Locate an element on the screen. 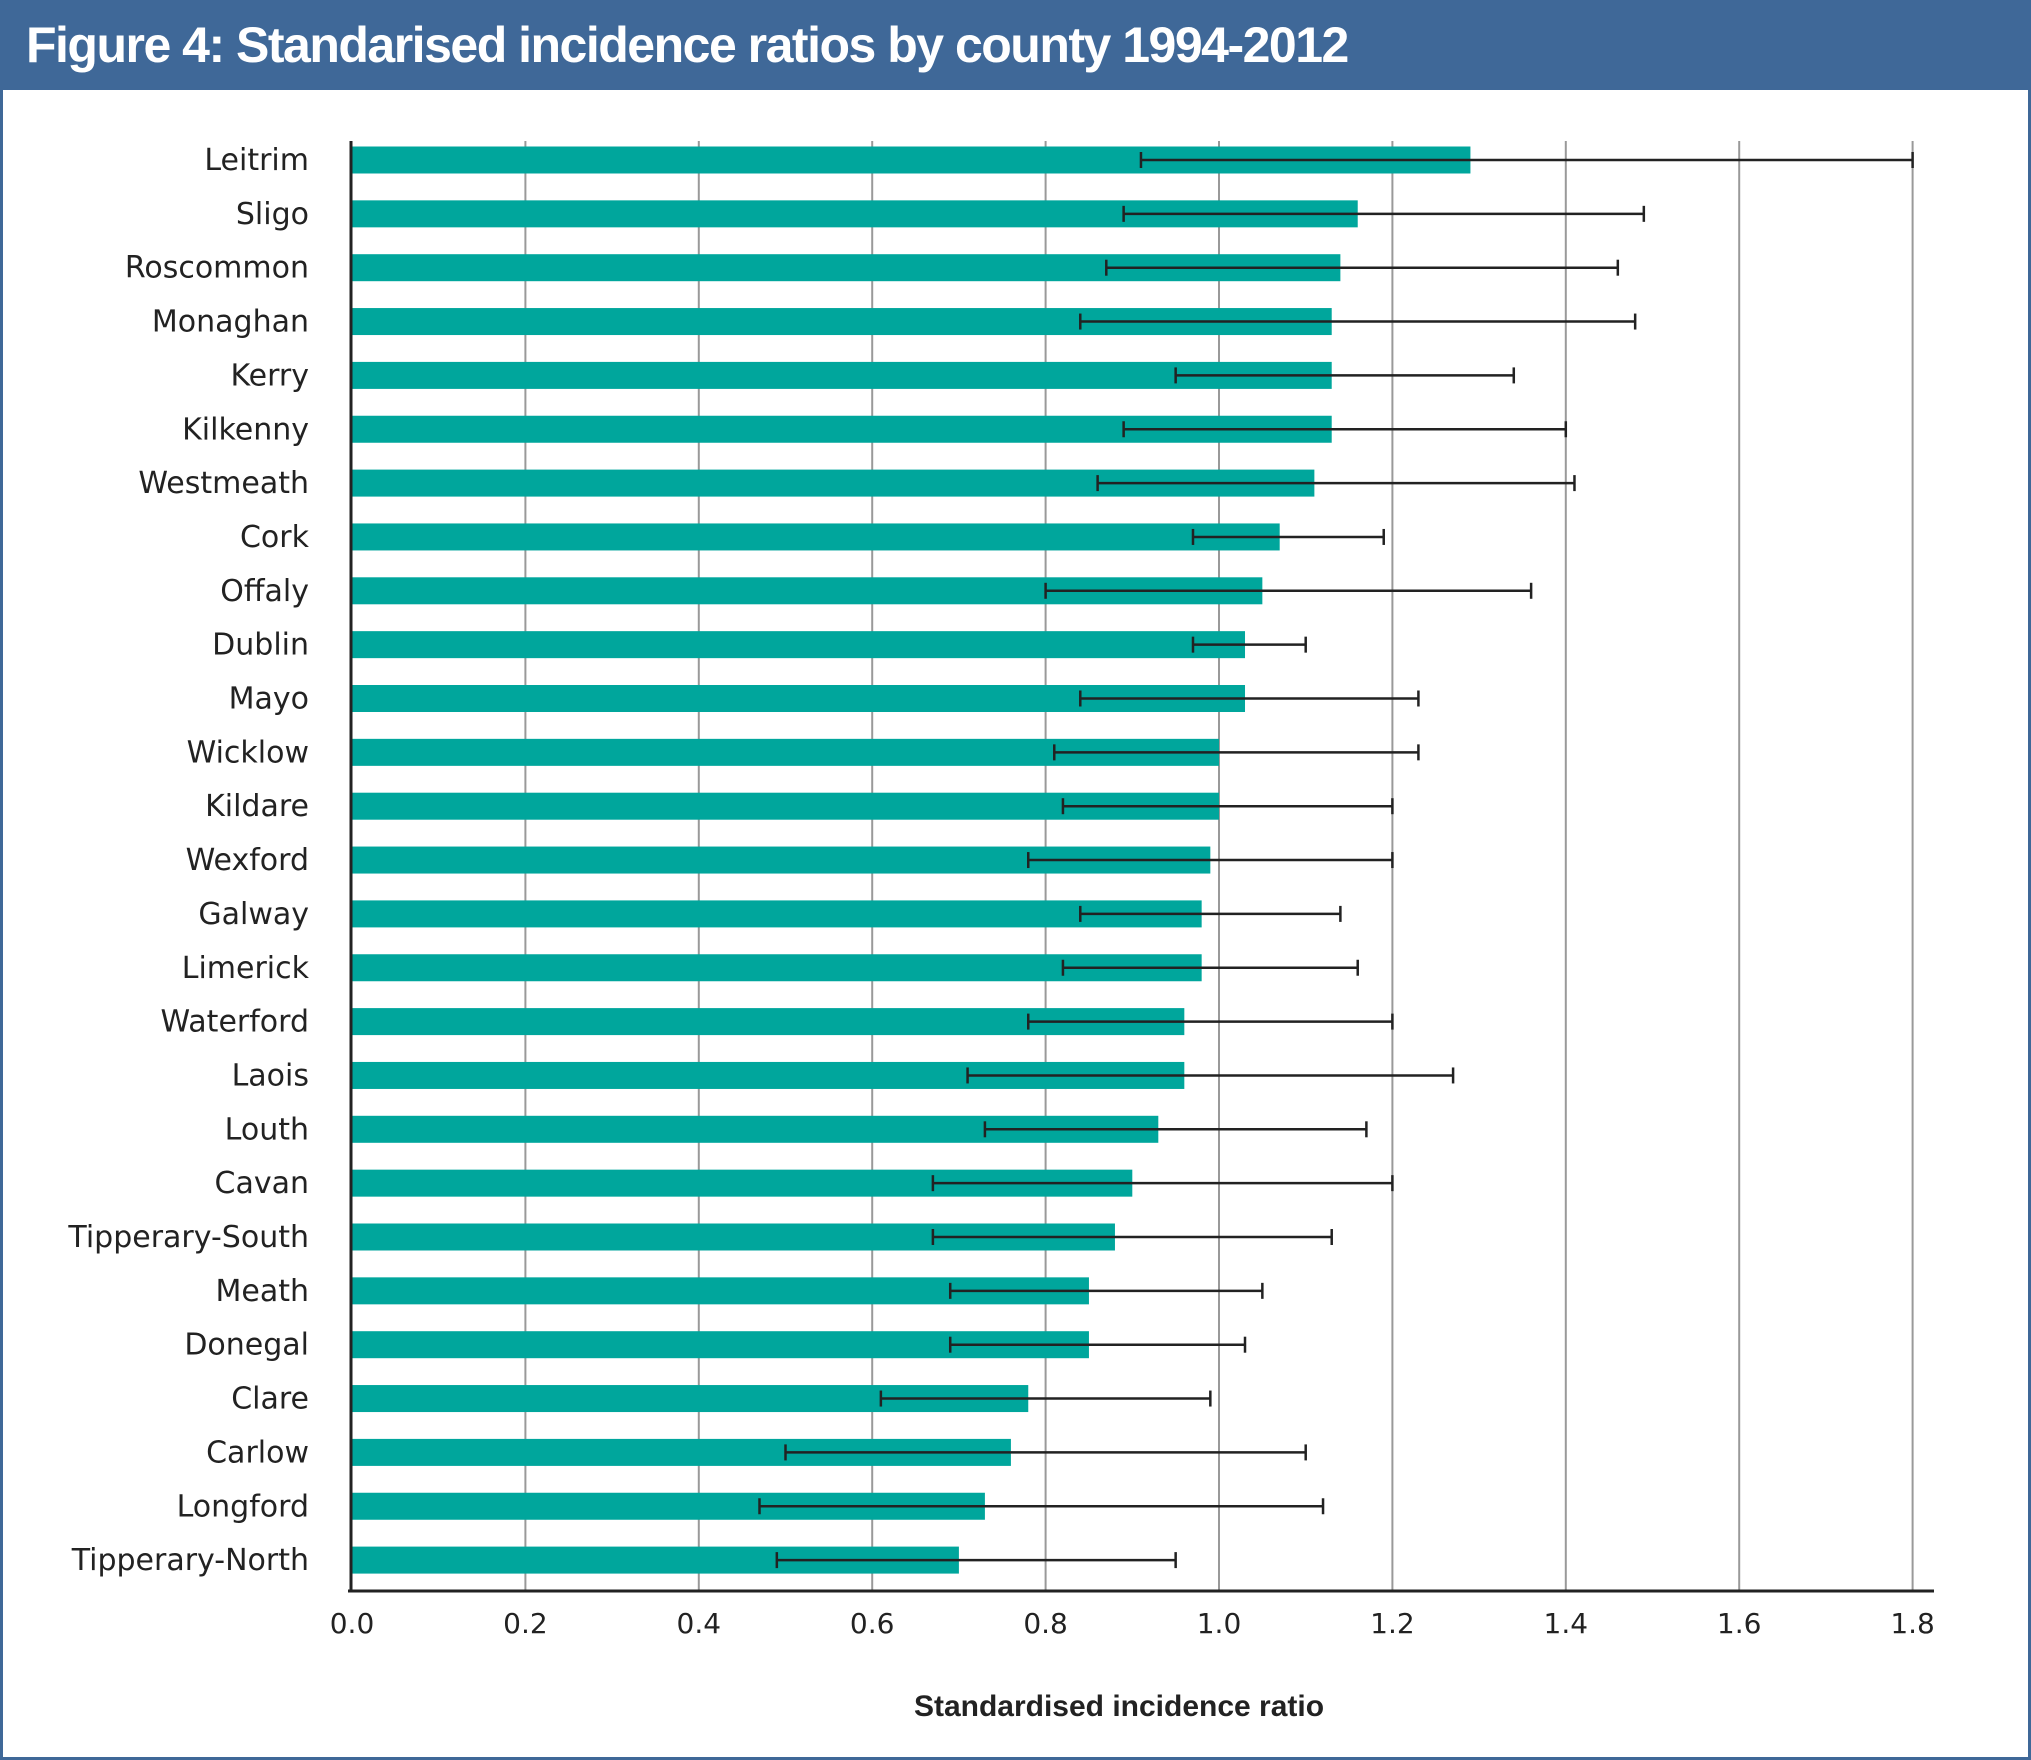 This screenshot has width=2031, height=1760. category-label: Clare is located at coordinates (270, 1399).